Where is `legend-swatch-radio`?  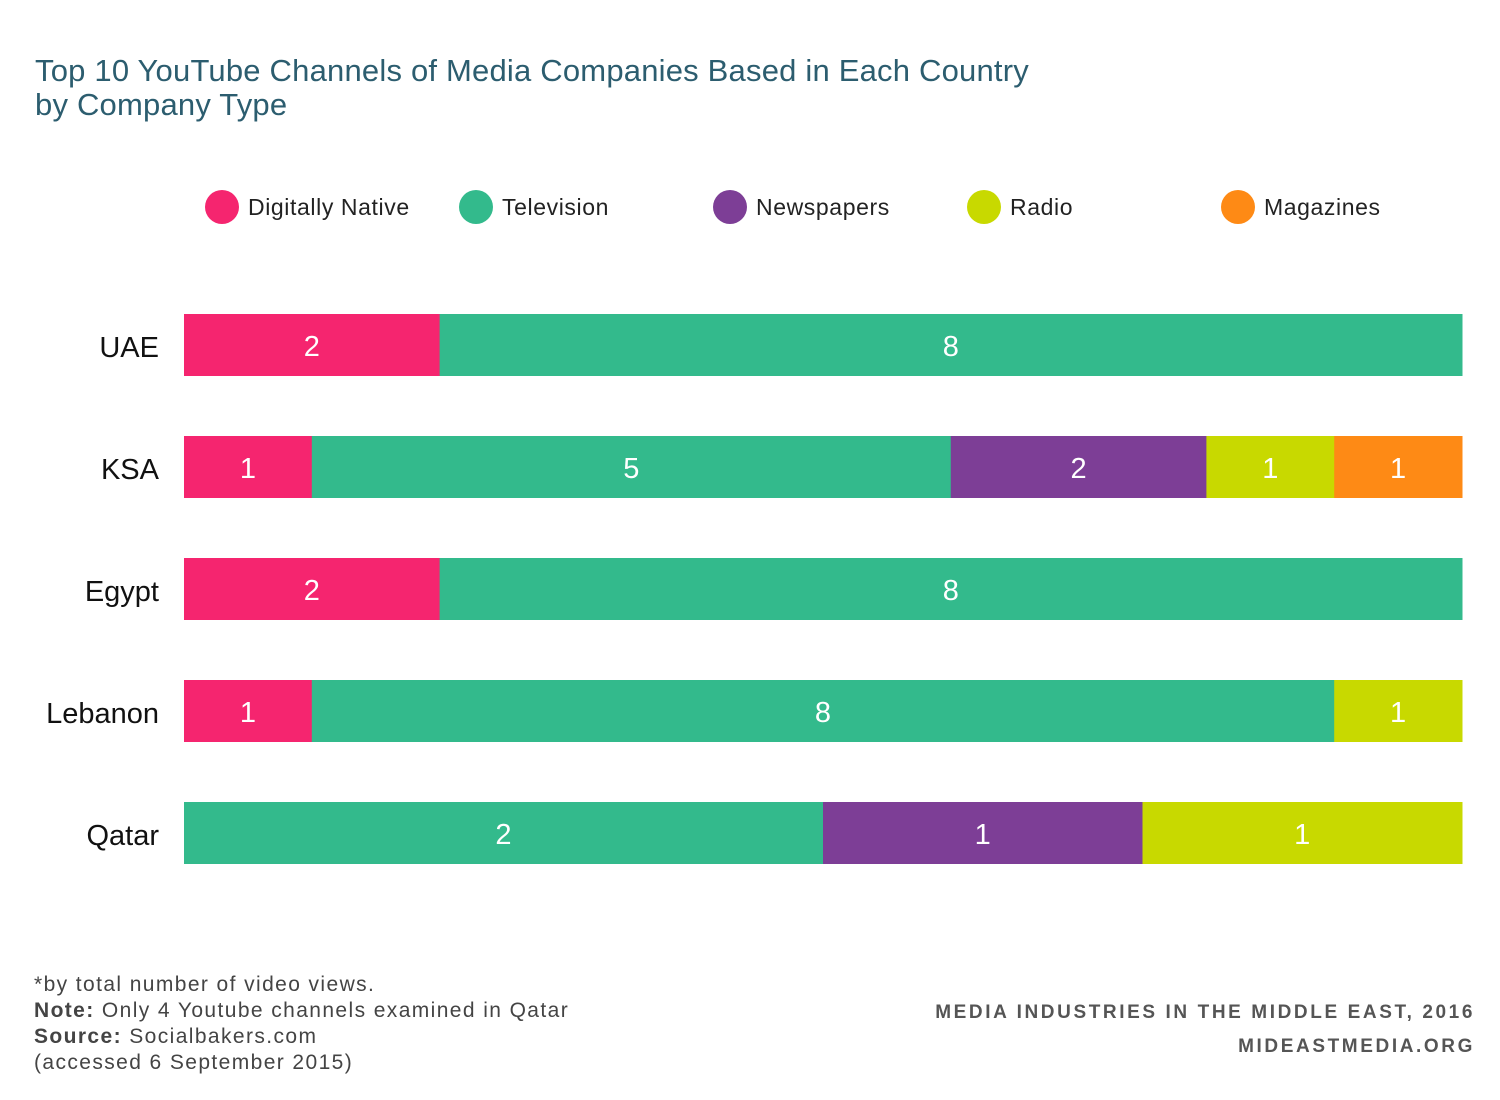
legend-swatch-radio is located at coordinates (984, 207).